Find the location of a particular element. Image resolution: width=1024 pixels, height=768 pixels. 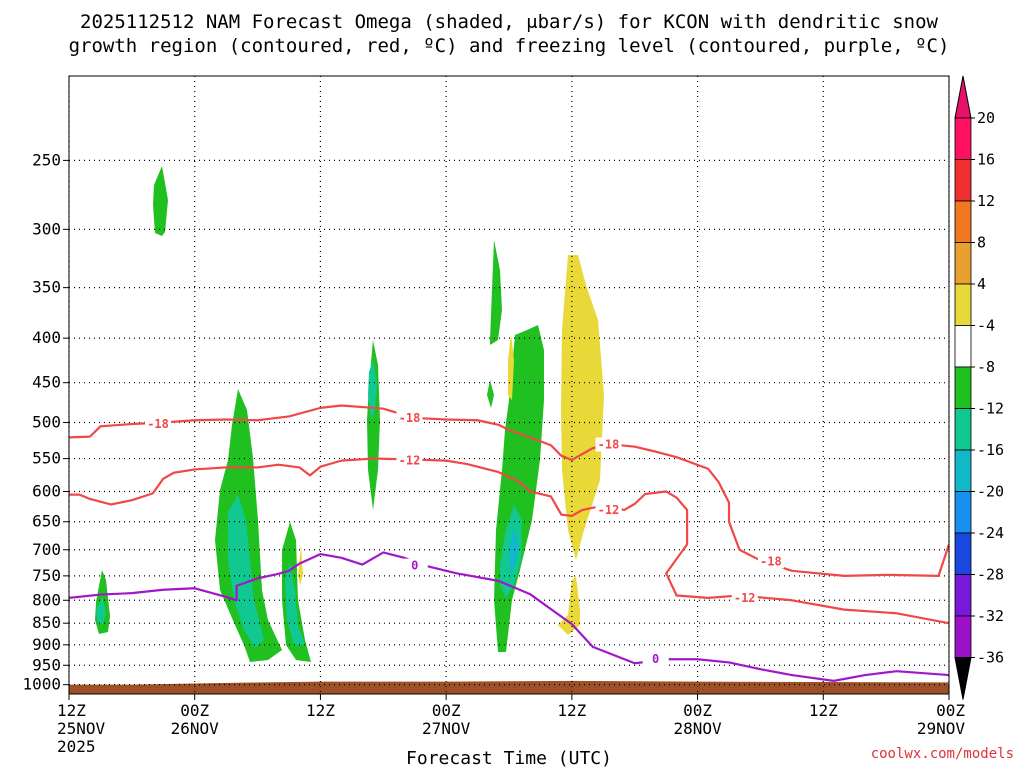

contour-label-0-1: 0 is located at coordinates (655, 659).